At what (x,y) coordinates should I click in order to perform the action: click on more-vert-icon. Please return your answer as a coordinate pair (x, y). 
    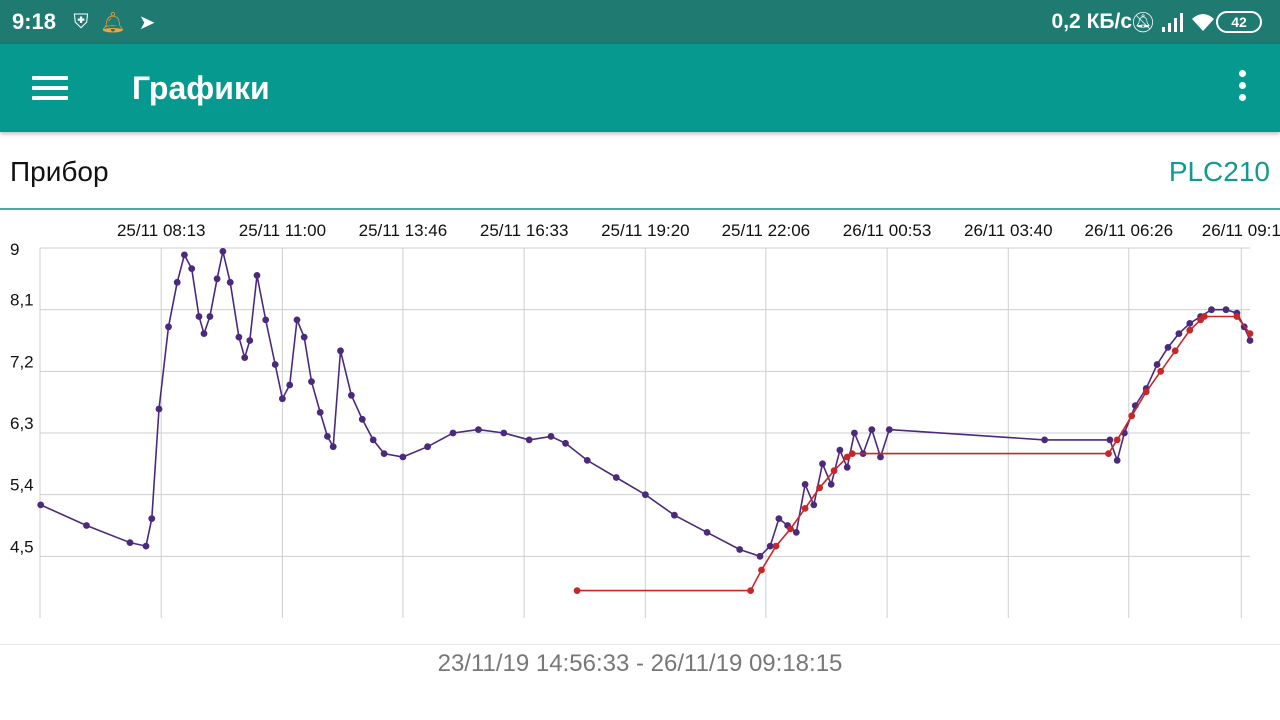
    Looking at the image, I should click on (1242, 88).